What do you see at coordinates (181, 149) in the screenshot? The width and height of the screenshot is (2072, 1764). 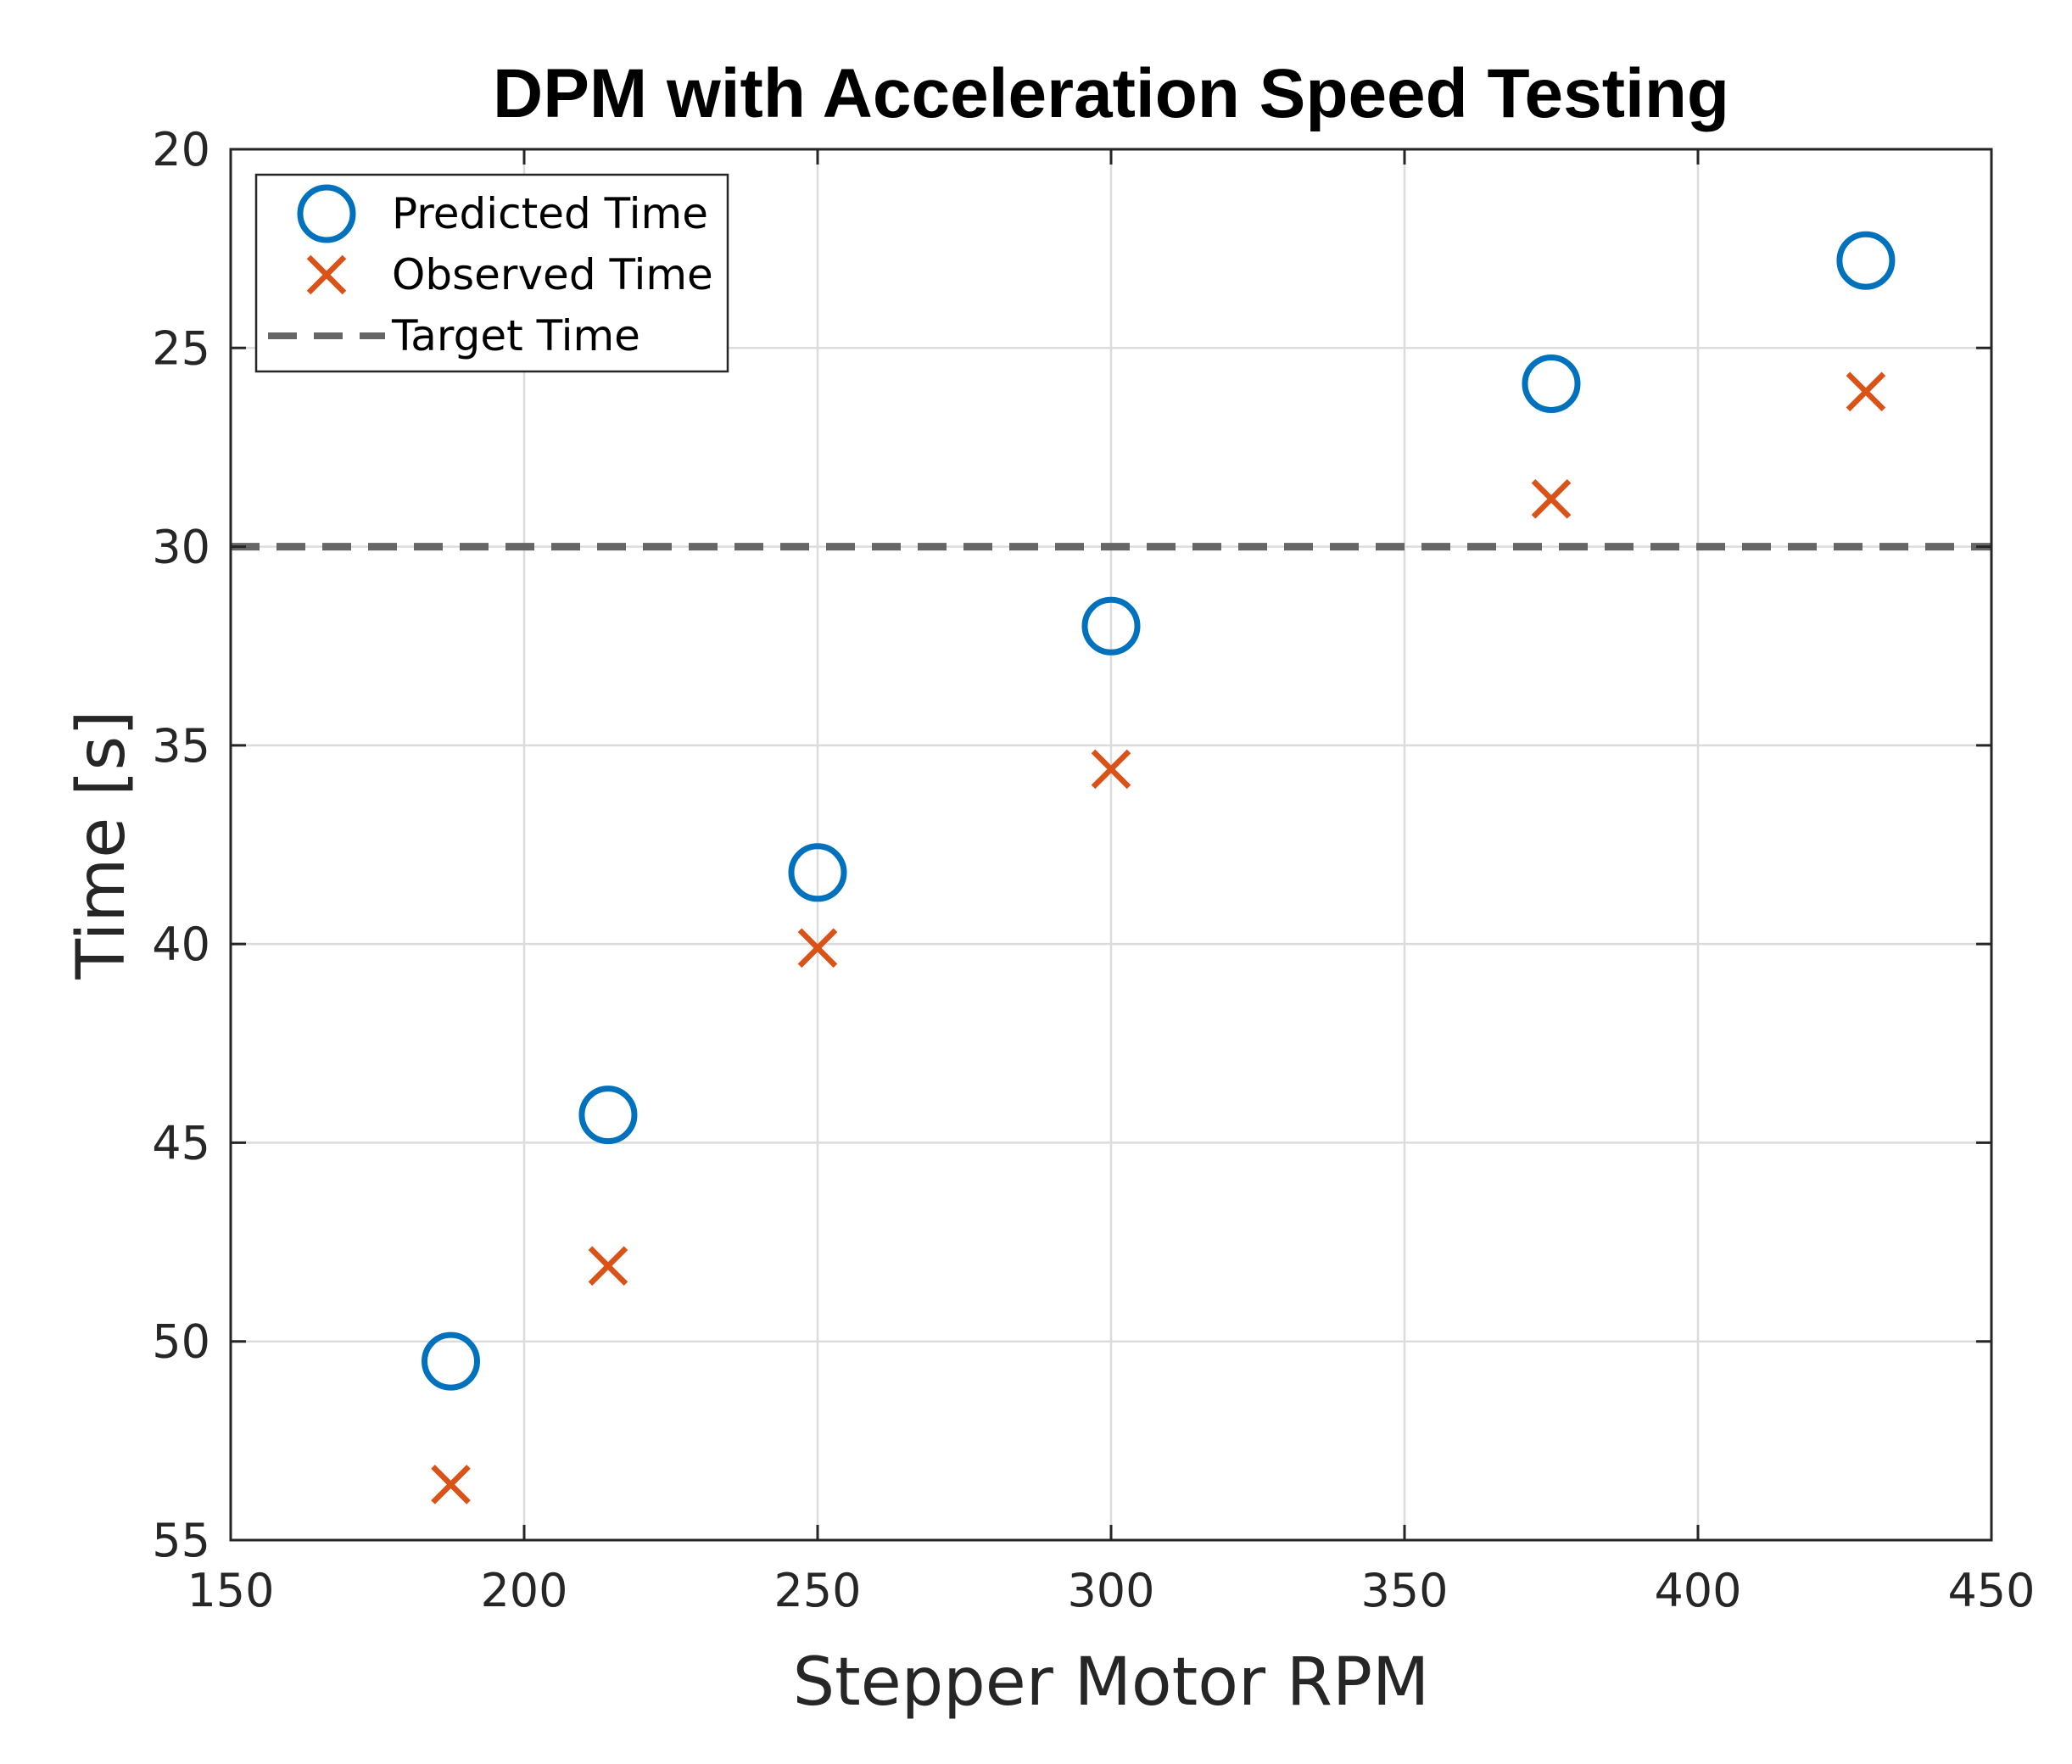 I see `y-tick-label: 20` at bounding box center [181, 149].